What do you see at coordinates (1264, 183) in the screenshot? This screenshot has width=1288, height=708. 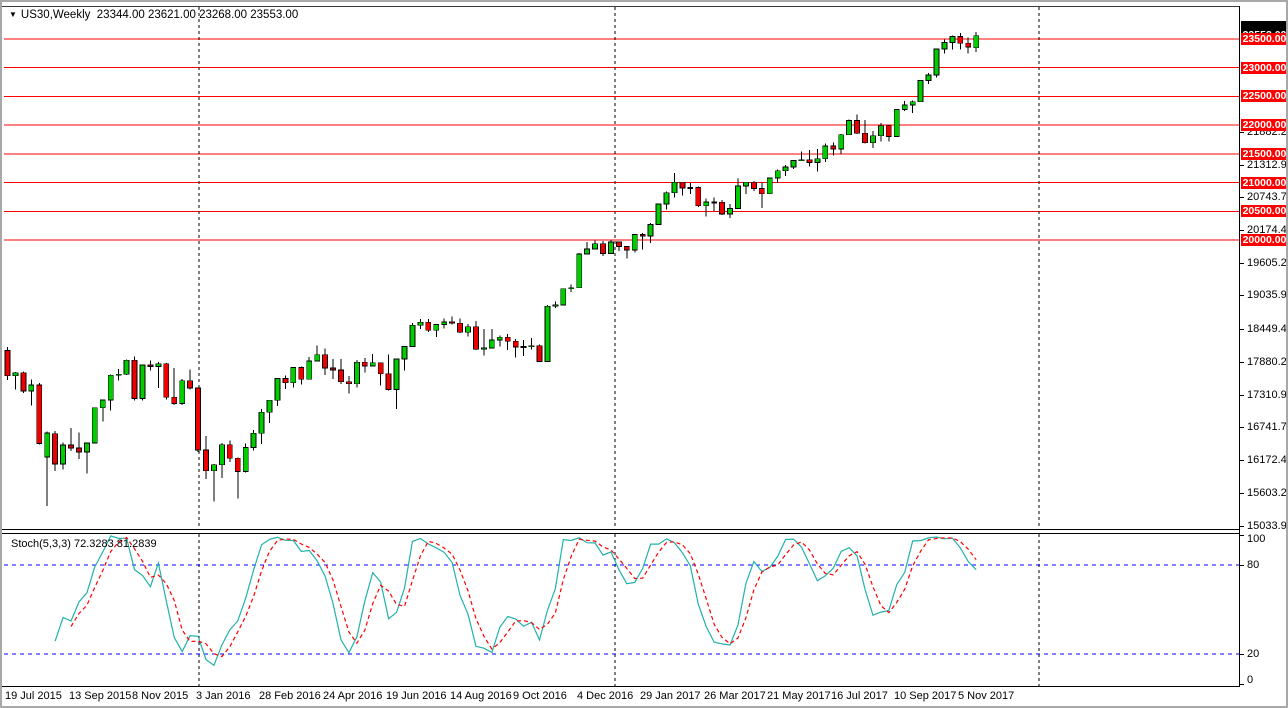 I see `price-level-badge: 21000.00` at bounding box center [1264, 183].